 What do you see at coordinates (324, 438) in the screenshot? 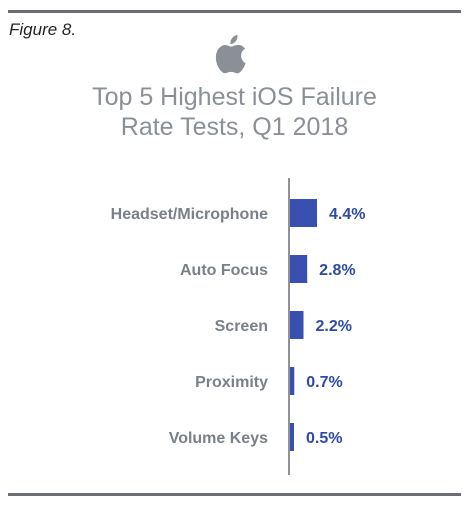
I see `value-label: 0.5%` at bounding box center [324, 438].